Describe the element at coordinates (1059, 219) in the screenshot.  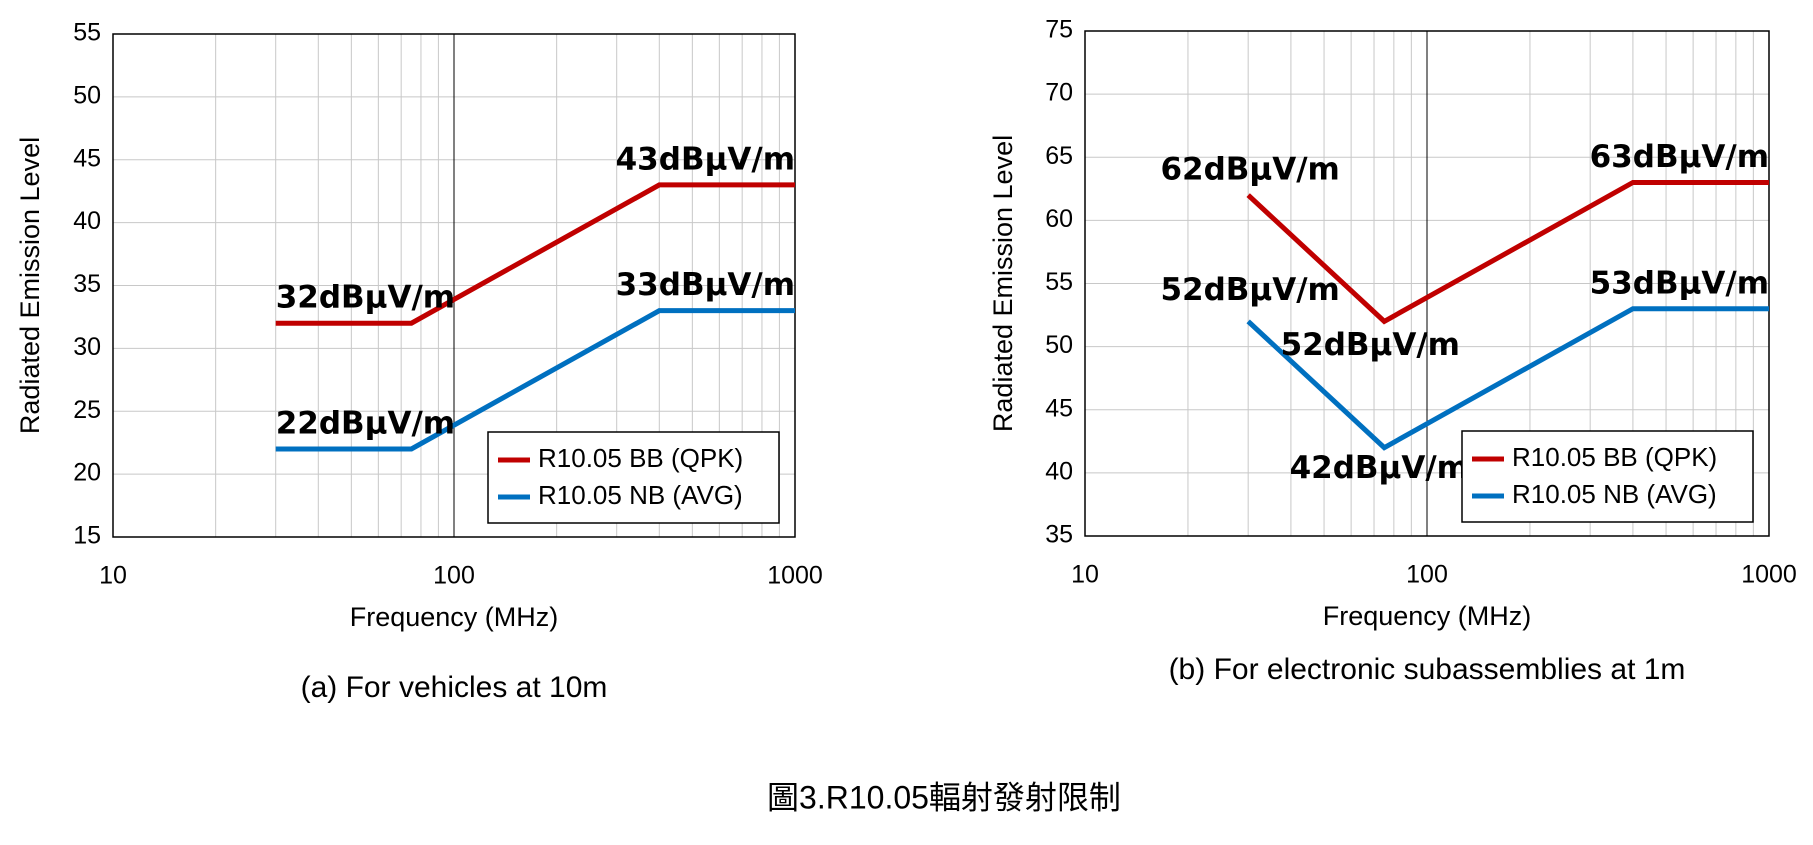
I see `y-tick-label: 60` at that location.